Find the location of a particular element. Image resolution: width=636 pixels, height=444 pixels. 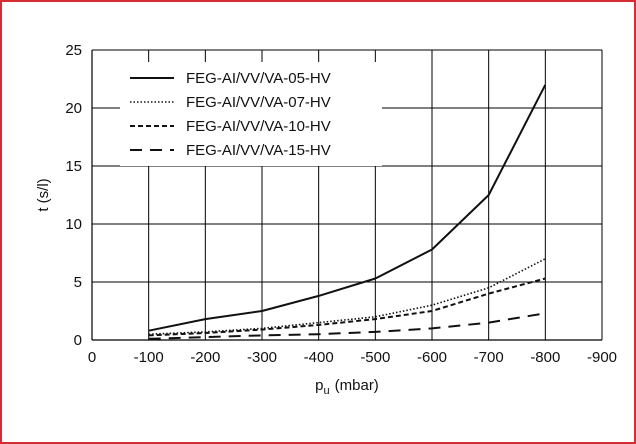

legend-background is located at coordinates (251, 114).